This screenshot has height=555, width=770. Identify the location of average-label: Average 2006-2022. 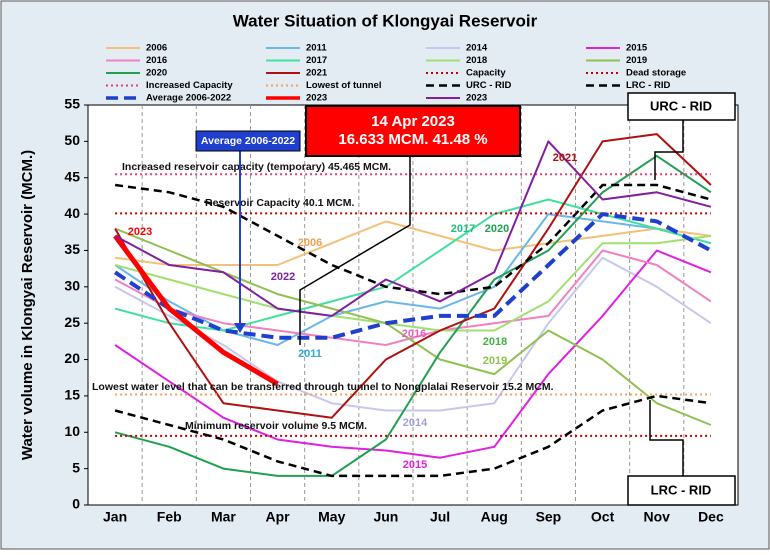
(248, 141).